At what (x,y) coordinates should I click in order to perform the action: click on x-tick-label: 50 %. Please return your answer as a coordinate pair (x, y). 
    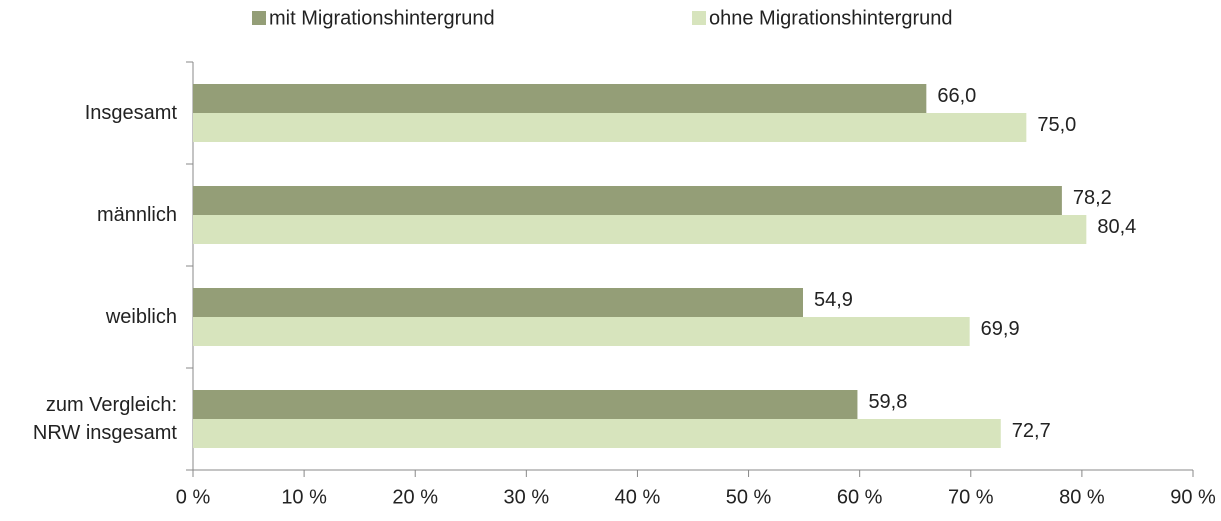
    Looking at the image, I should click on (749, 497).